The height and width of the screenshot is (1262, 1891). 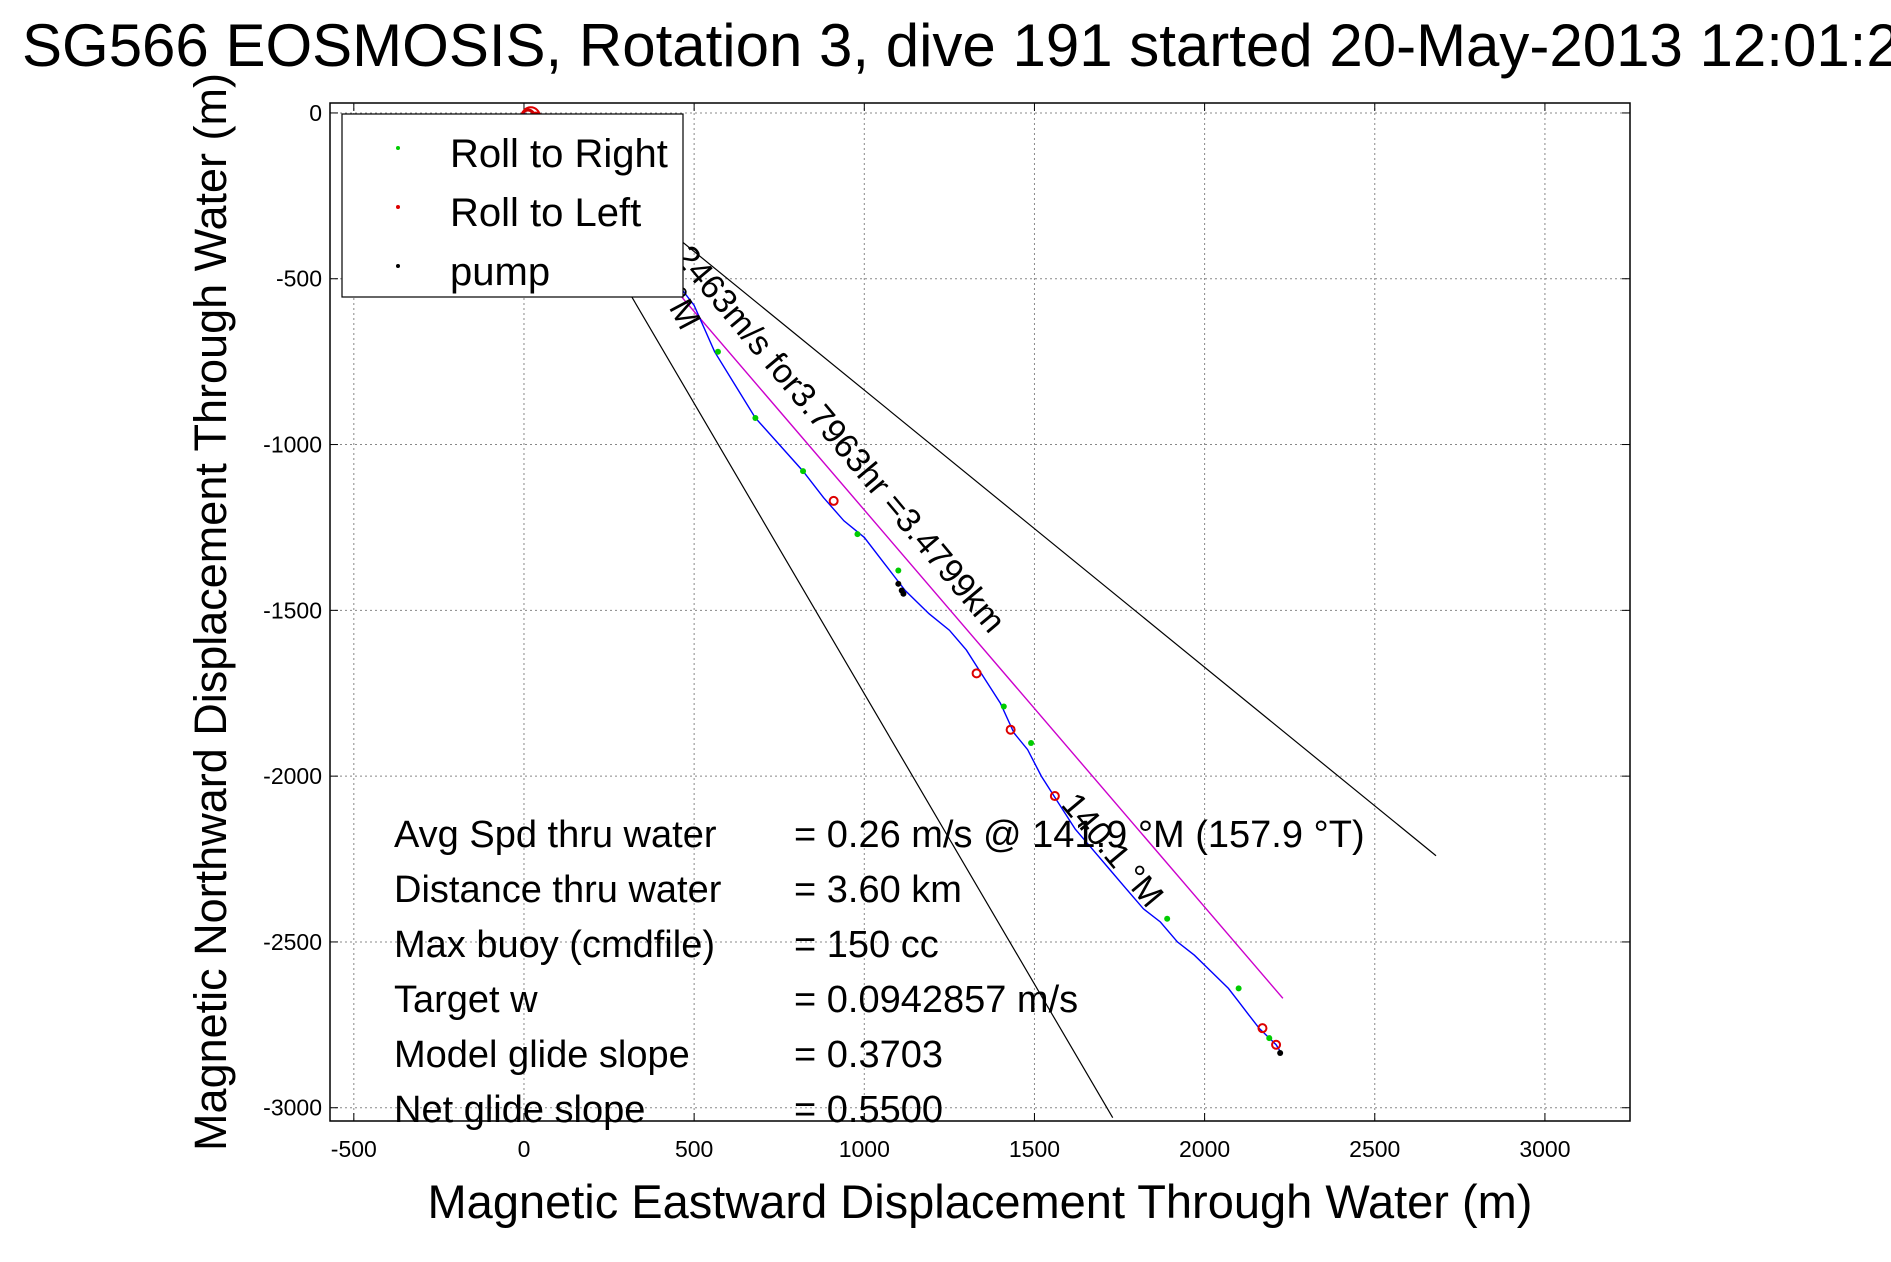 I want to click on stat-target-w-value: = 0.0942857 m/s, so click(x=936, y=1000).